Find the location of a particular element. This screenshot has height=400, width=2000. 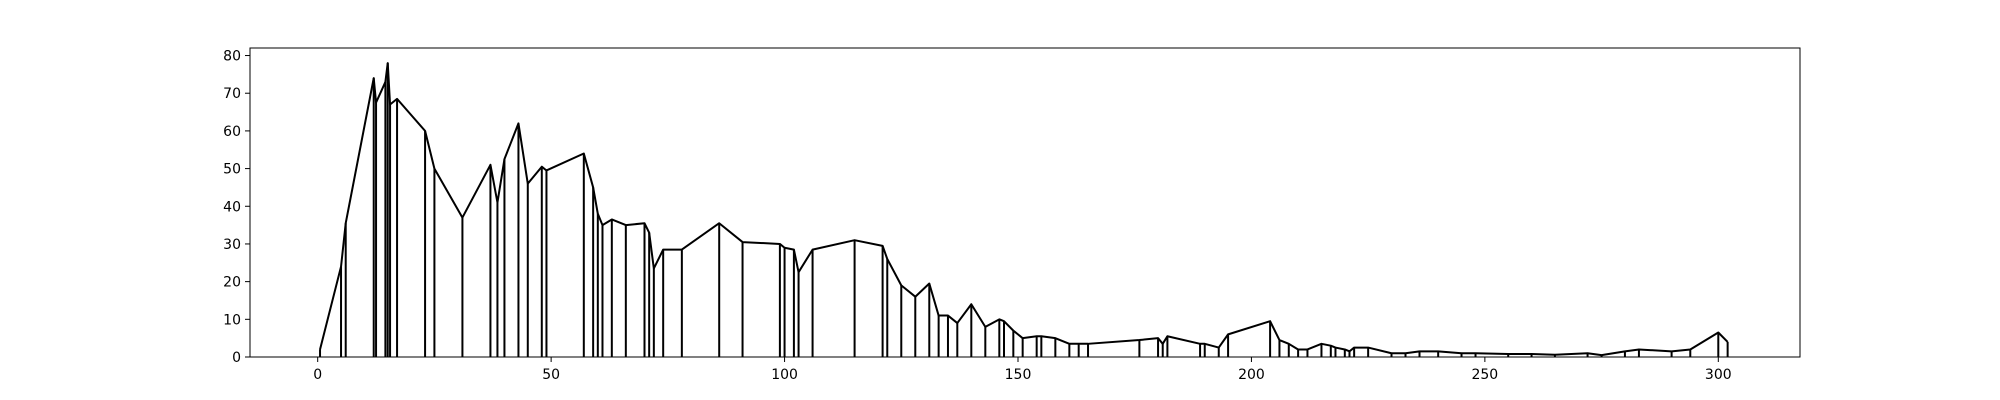

y-tick-label: 60 is located at coordinates (232, 132).